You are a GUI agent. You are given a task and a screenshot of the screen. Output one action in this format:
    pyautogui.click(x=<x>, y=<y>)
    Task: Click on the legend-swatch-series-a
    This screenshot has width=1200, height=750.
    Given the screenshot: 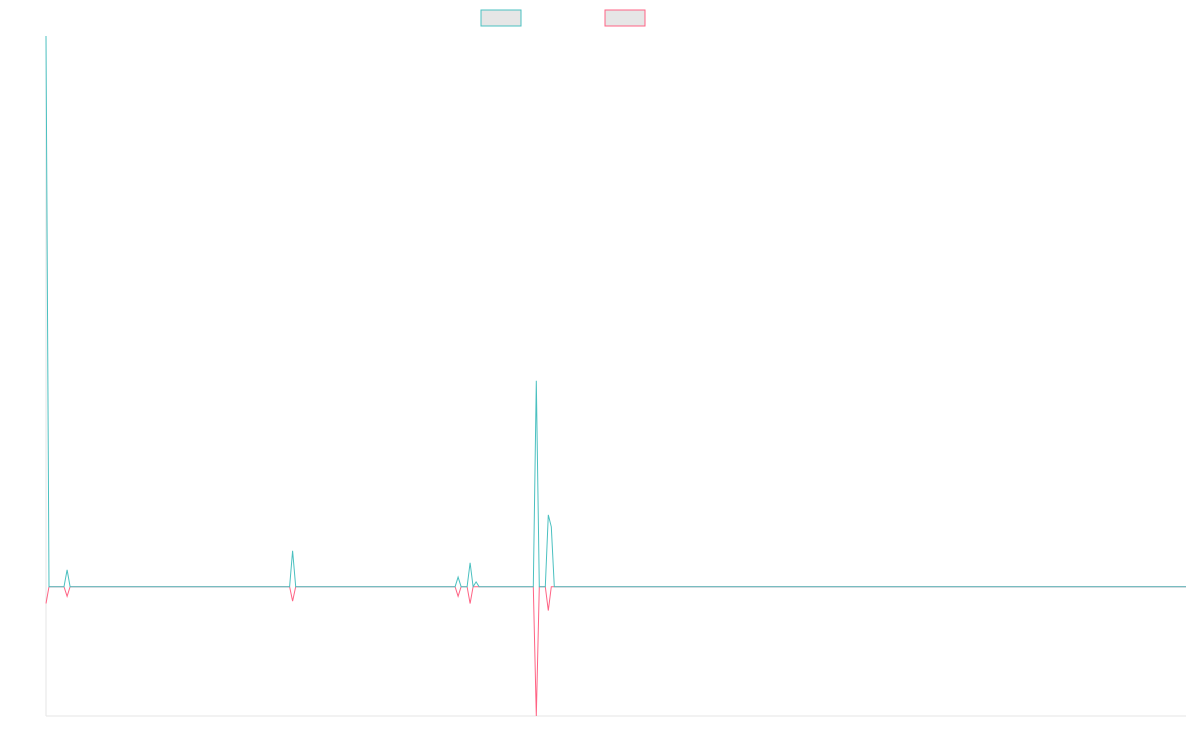 What is the action you would take?
    pyautogui.click(x=501, y=18)
    